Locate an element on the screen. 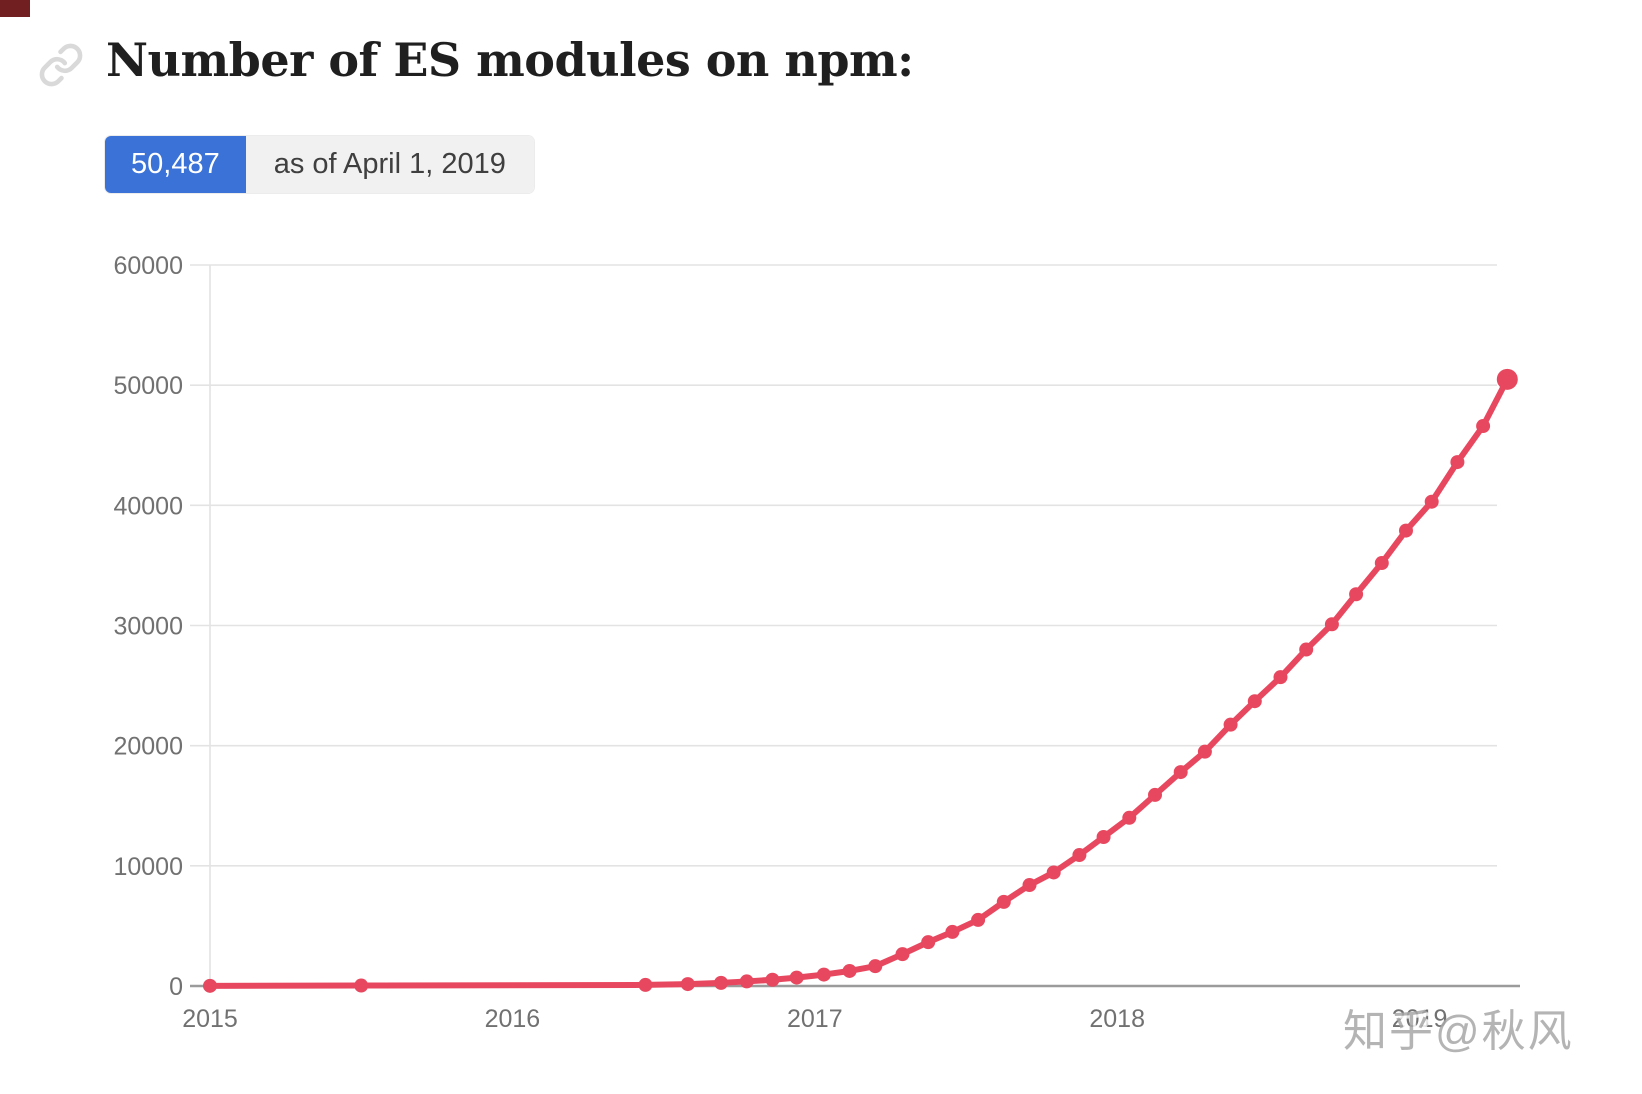  x-tick-label: 2016 is located at coordinates (513, 1019).